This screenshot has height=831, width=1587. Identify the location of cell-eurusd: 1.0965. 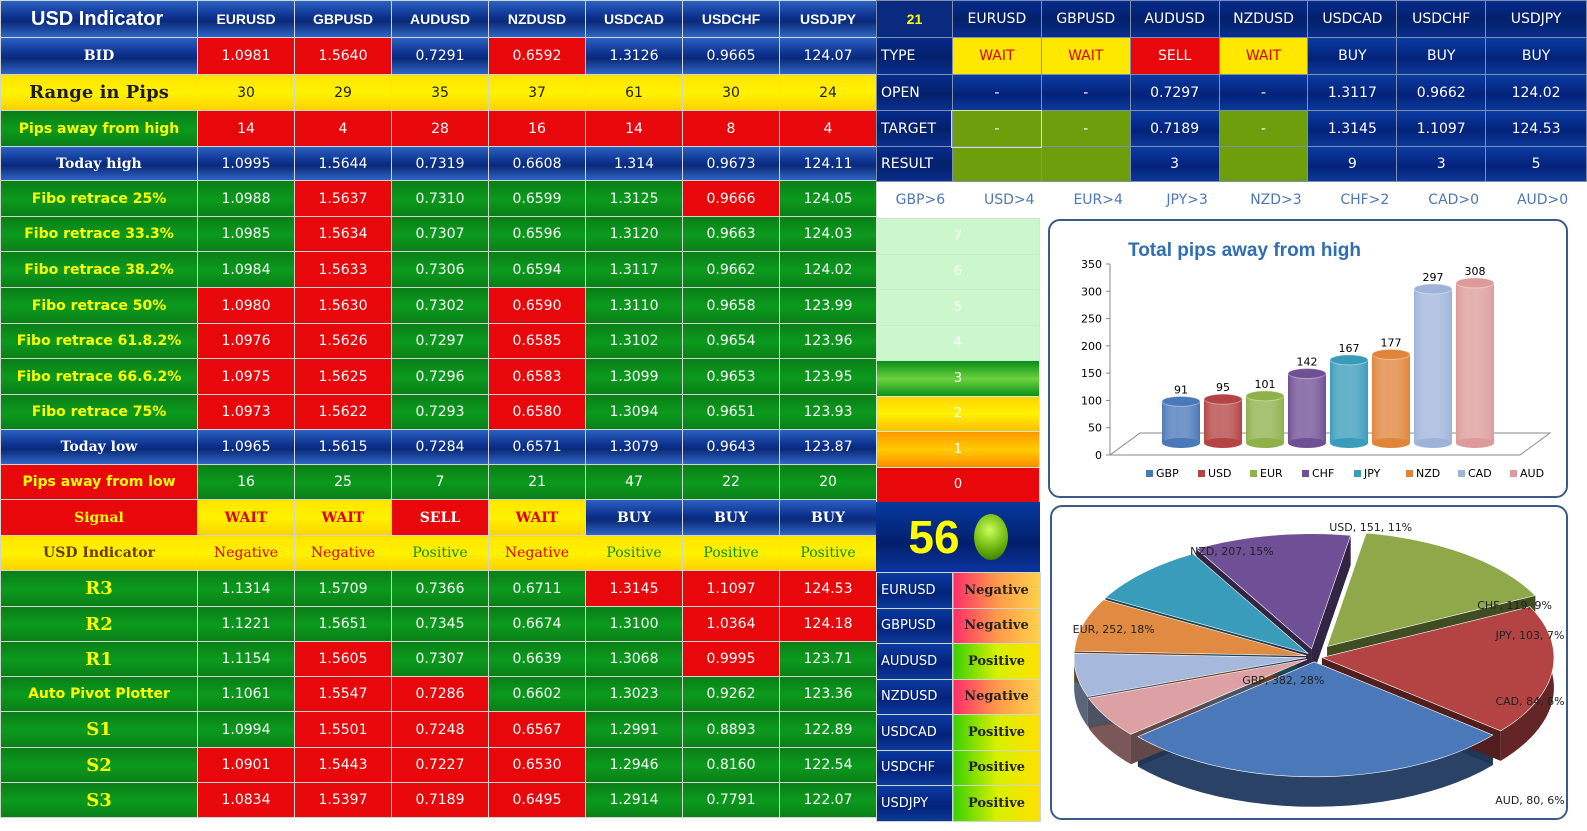
(246, 447).